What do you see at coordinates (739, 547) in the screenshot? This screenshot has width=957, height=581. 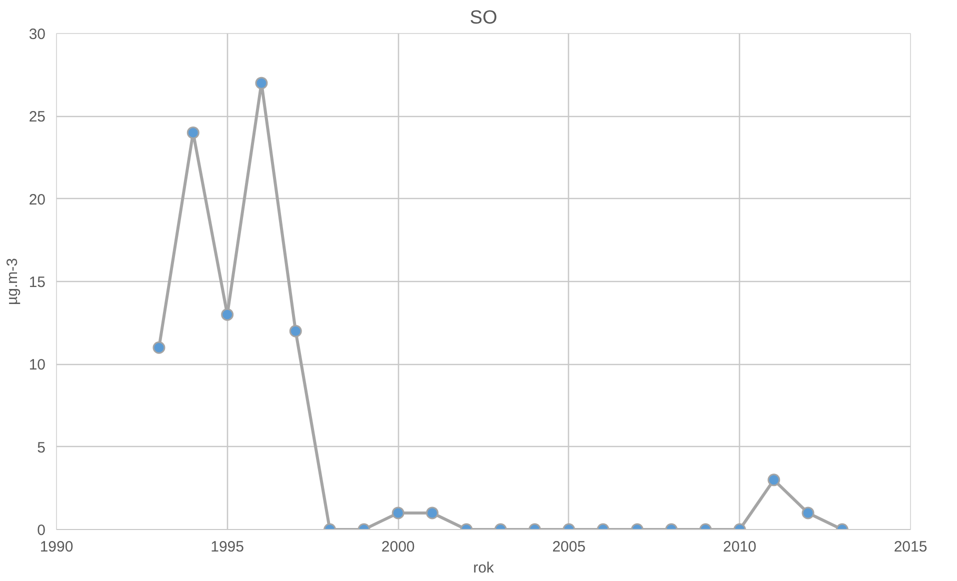 I see `x-tick-label: 2010` at bounding box center [739, 547].